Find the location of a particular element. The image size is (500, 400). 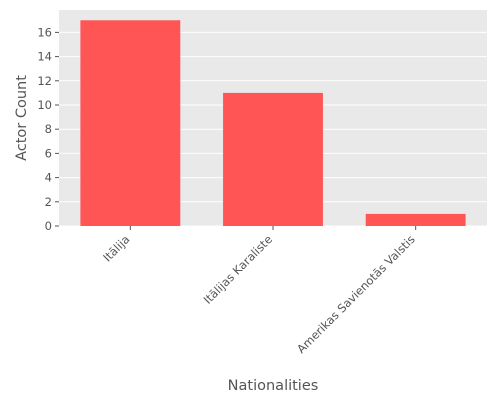

y-tick-label: 6 is located at coordinates (48, 153).